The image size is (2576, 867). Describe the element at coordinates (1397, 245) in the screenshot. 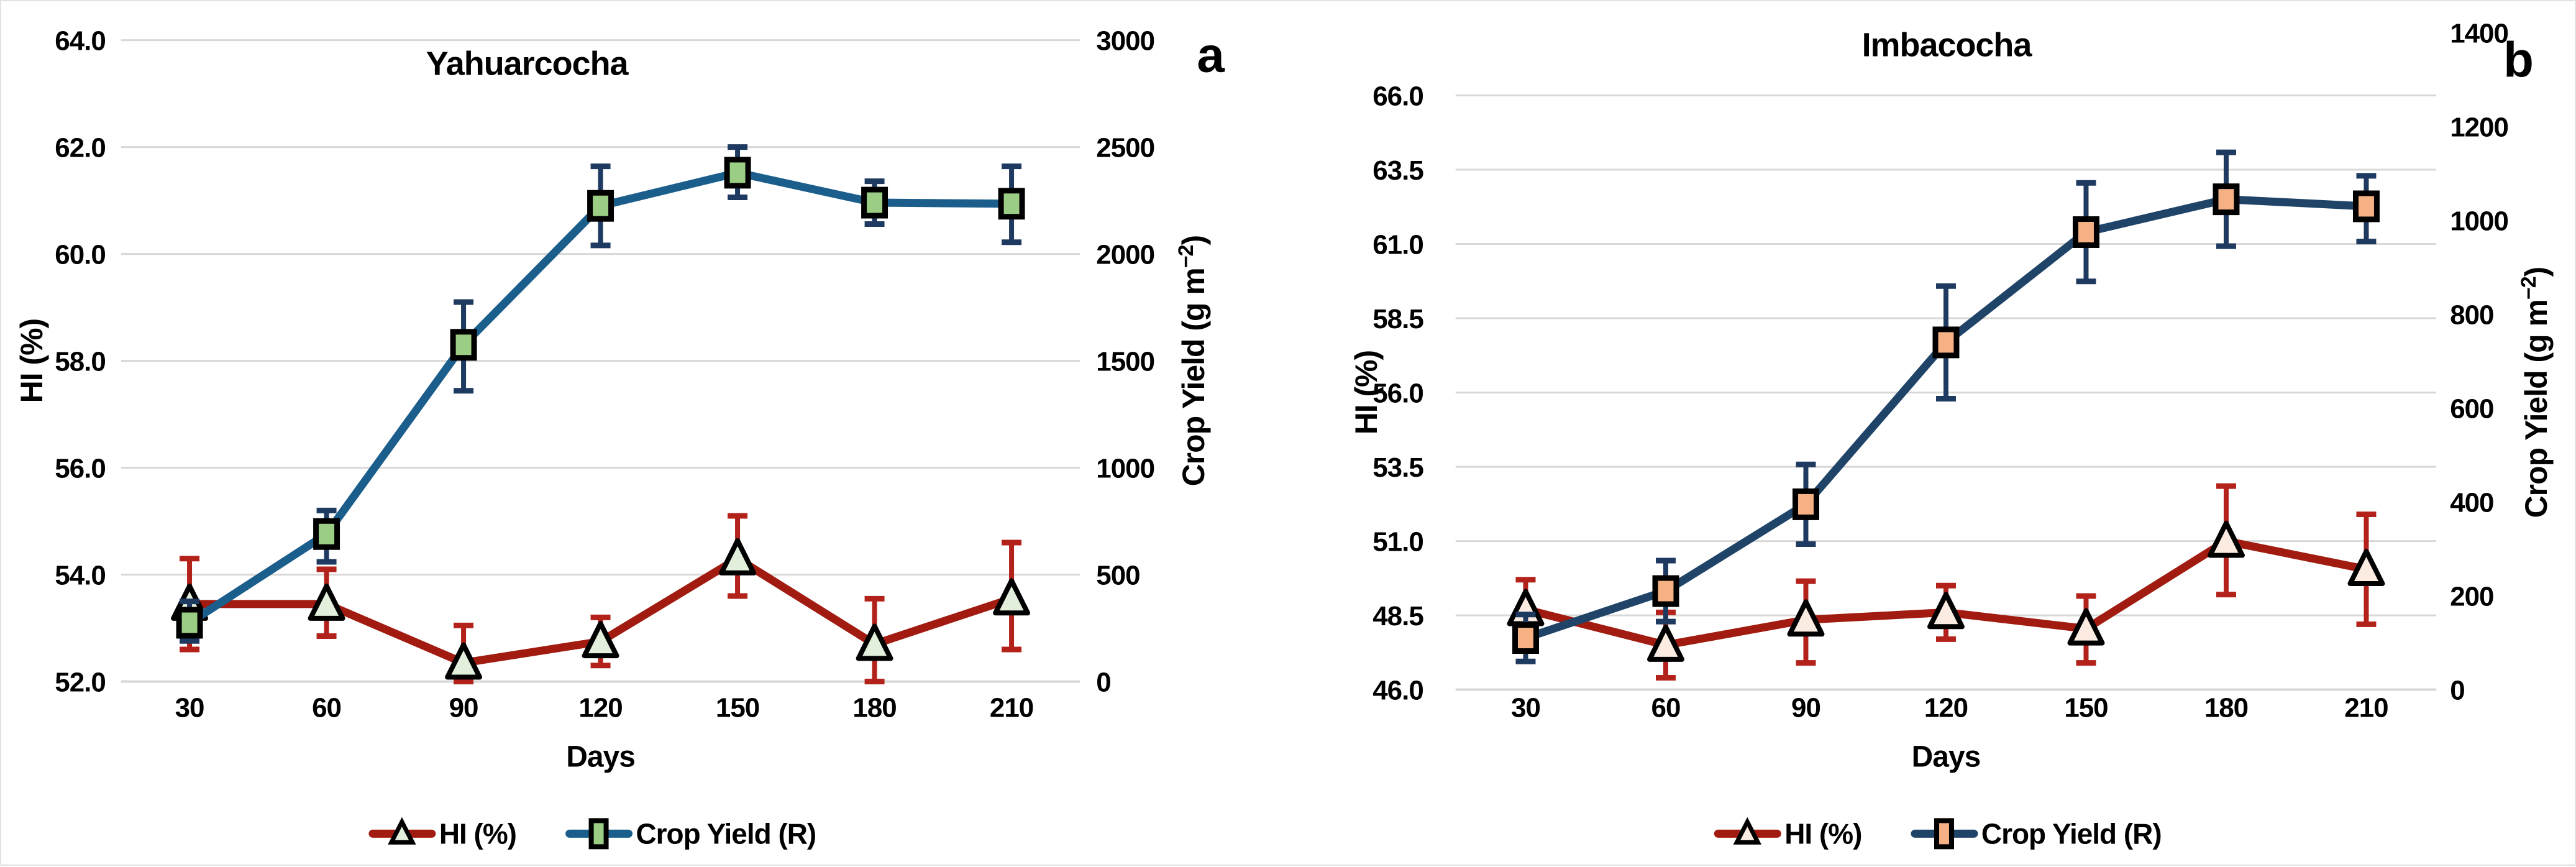

I see `left-tick-label: 61.0` at that location.